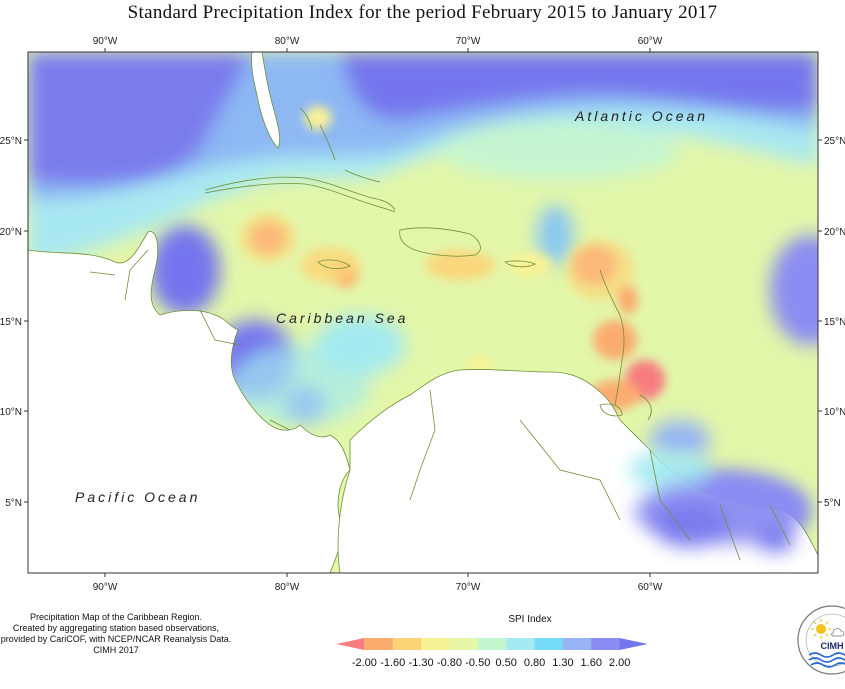  Describe the element at coordinates (449, 663) in the screenshot. I see `colorbar-tick-label: -0.80` at that location.